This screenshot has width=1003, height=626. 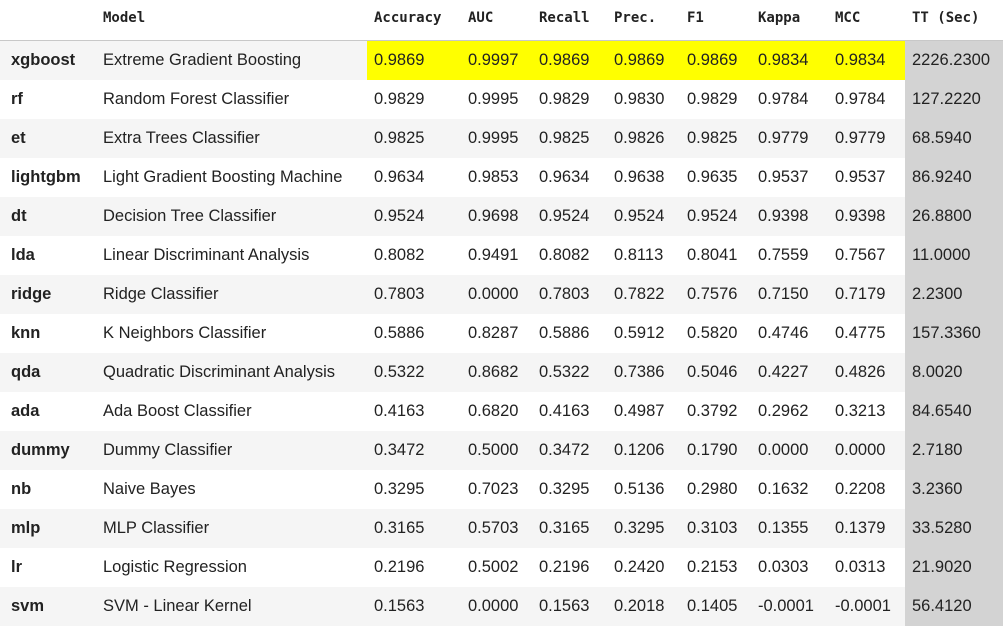 I want to click on f1-cell: 0.2153, so click(x=715, y=567).